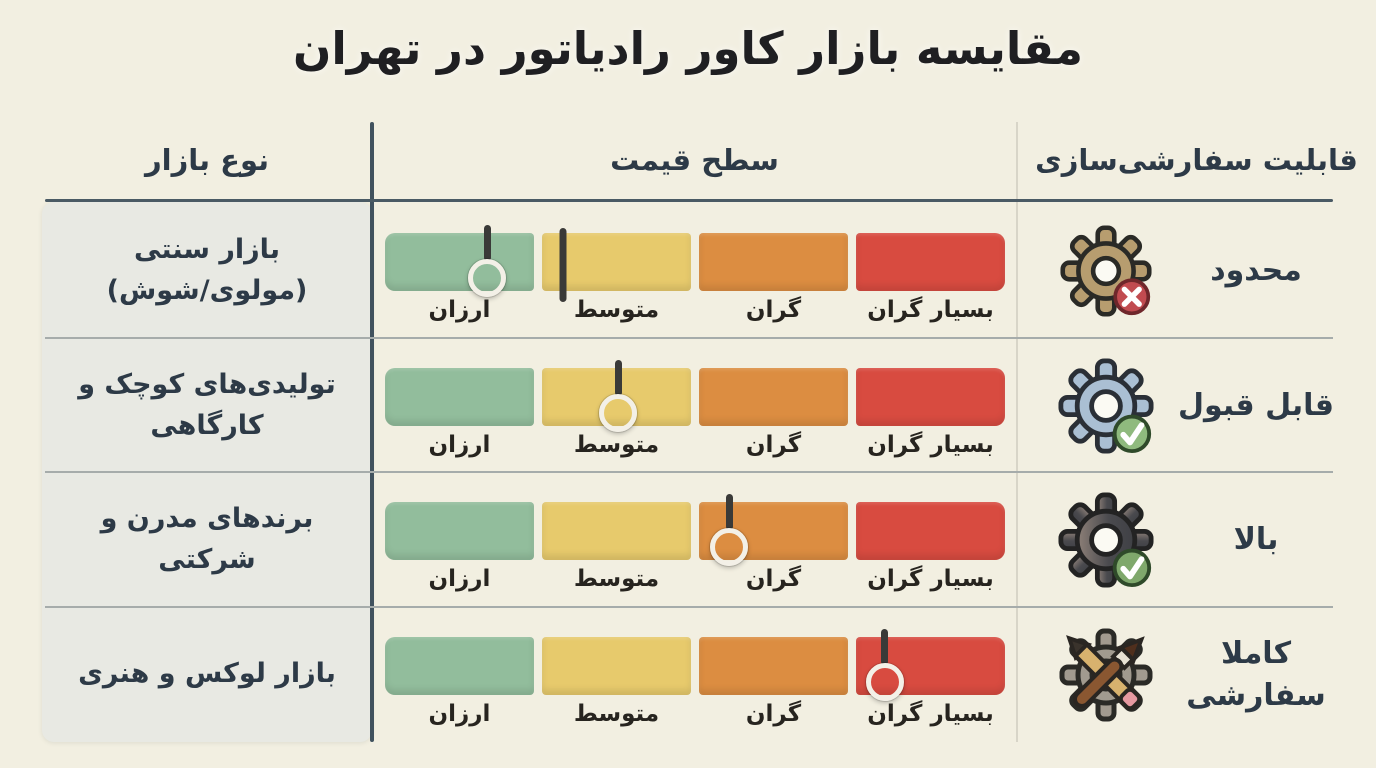 This screenshot has width=1376, height=768. Describe the element at coordinates (694, 160) in the screenshot. I see `header-price-level: سطح قیمت` at that location.